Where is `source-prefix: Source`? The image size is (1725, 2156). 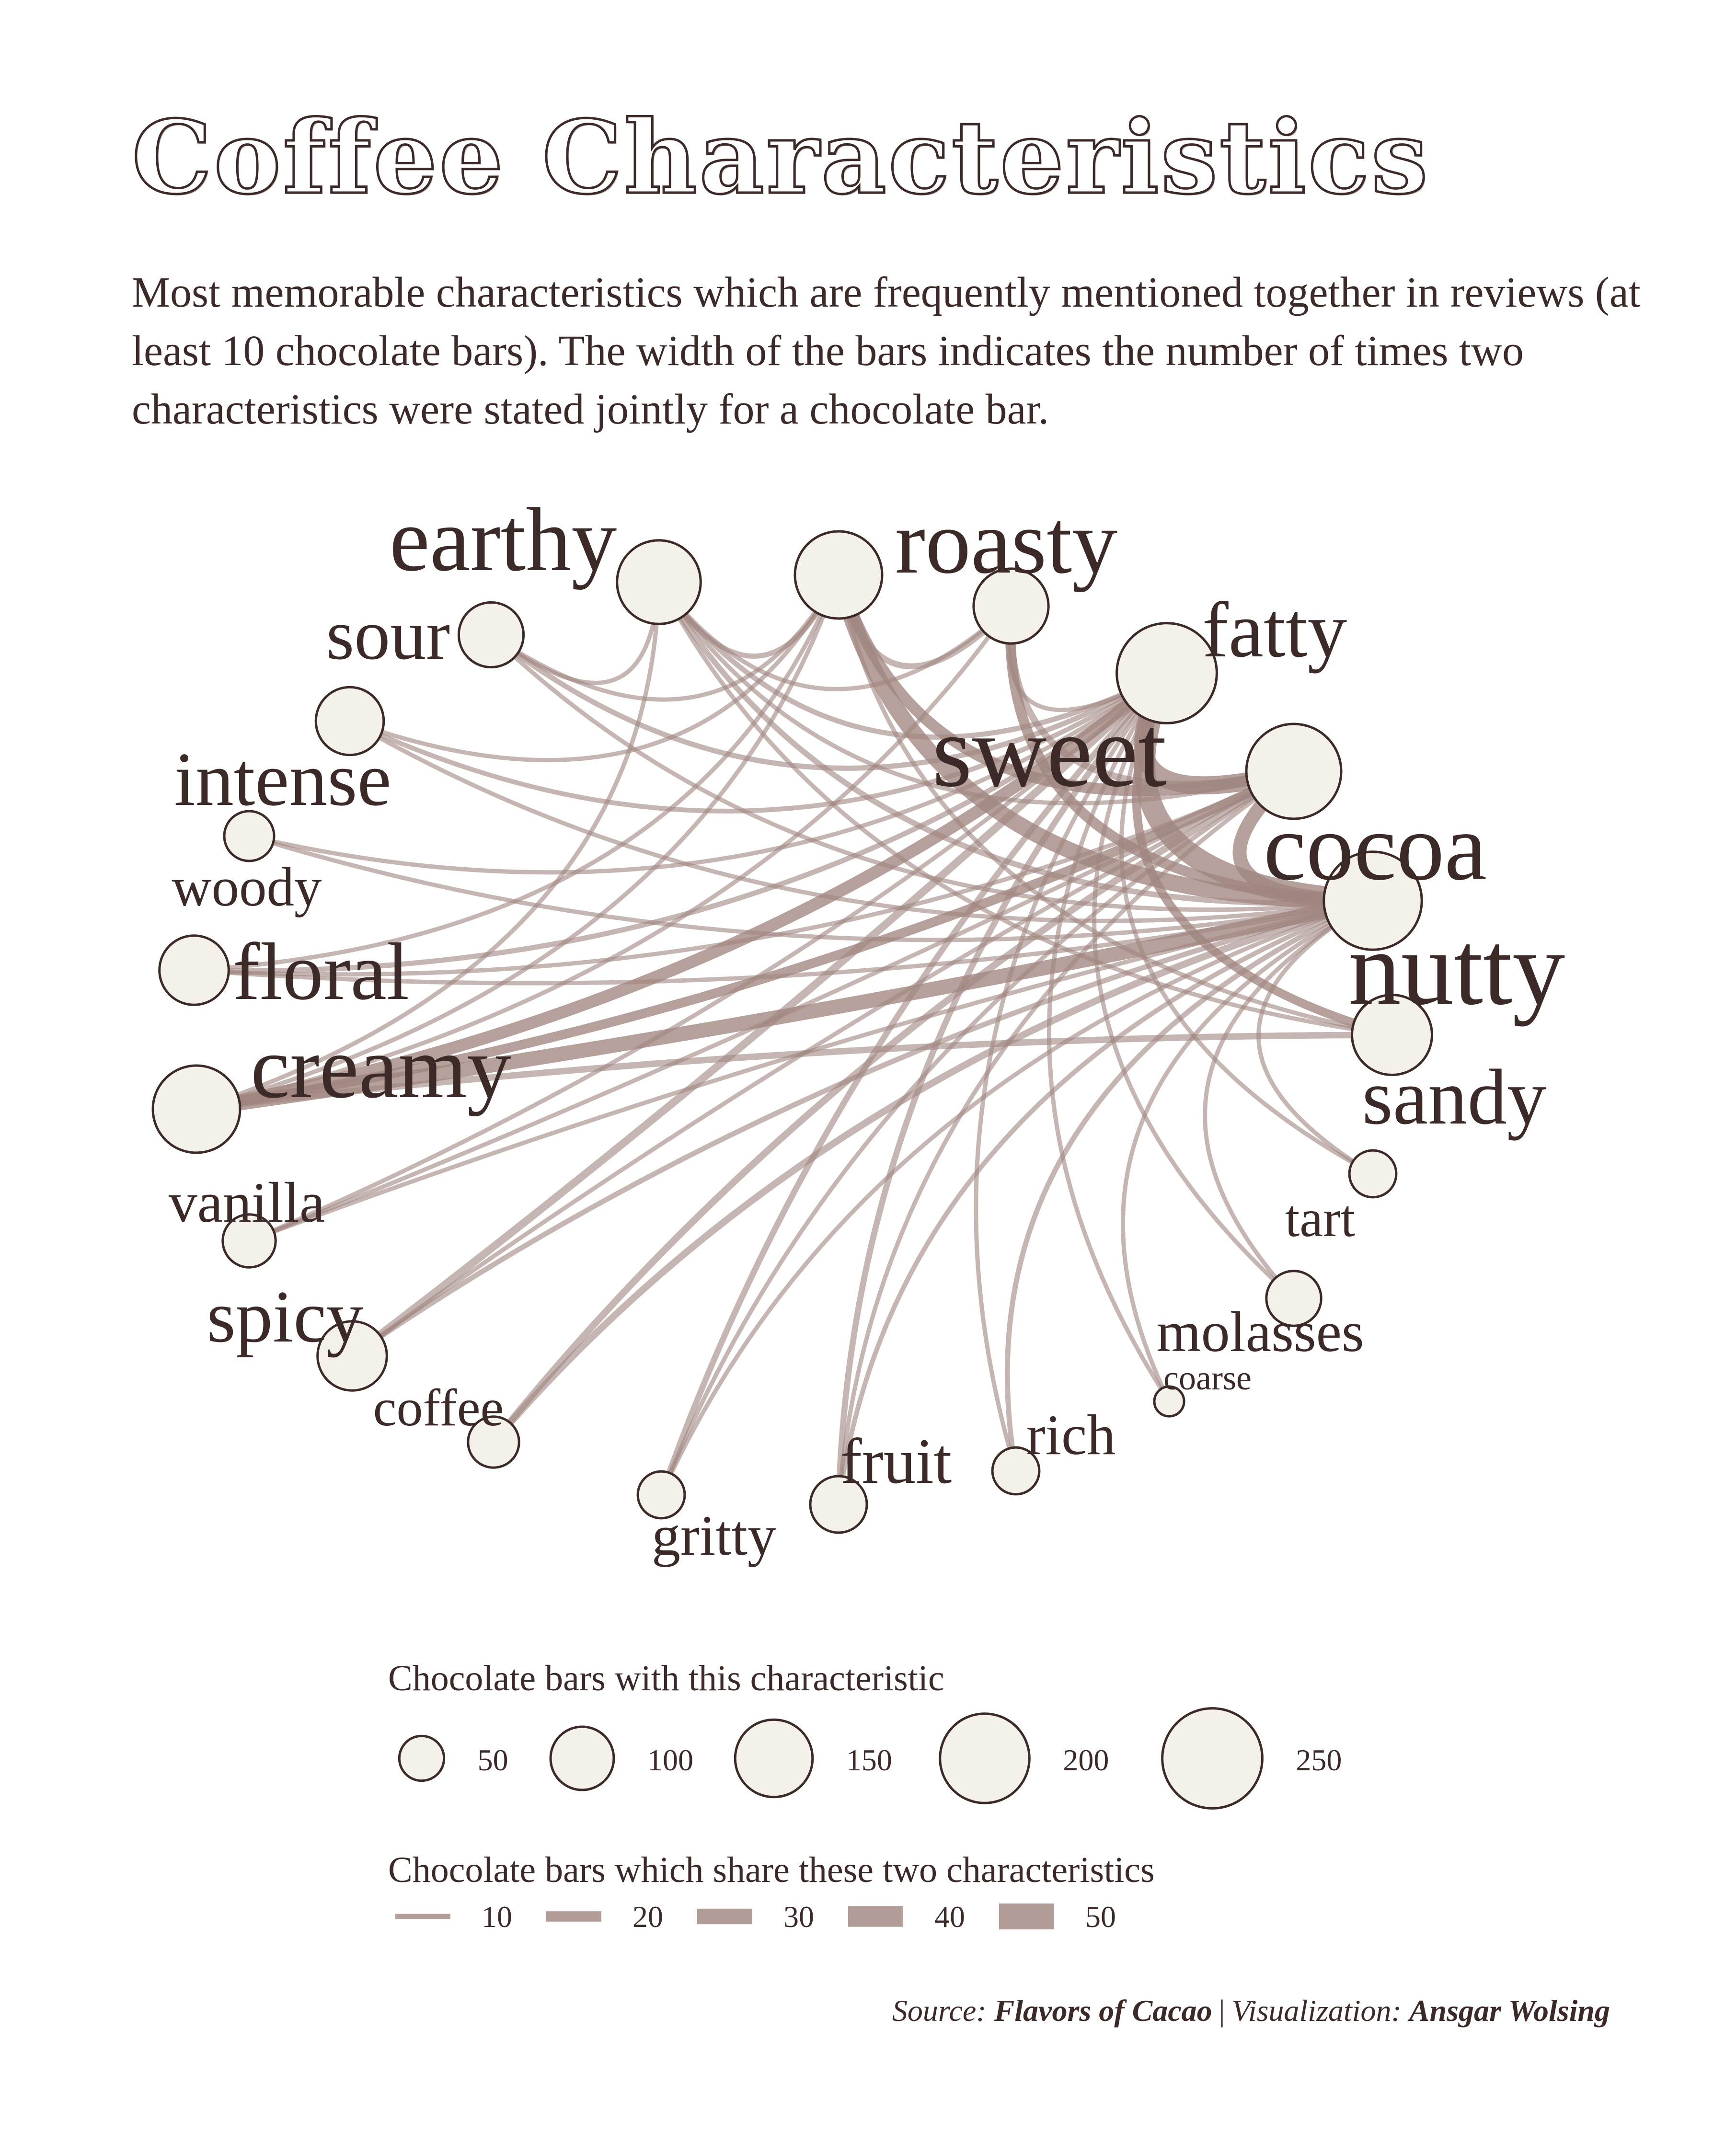 source-prefix: Source is located at coordinates (934, 2011).